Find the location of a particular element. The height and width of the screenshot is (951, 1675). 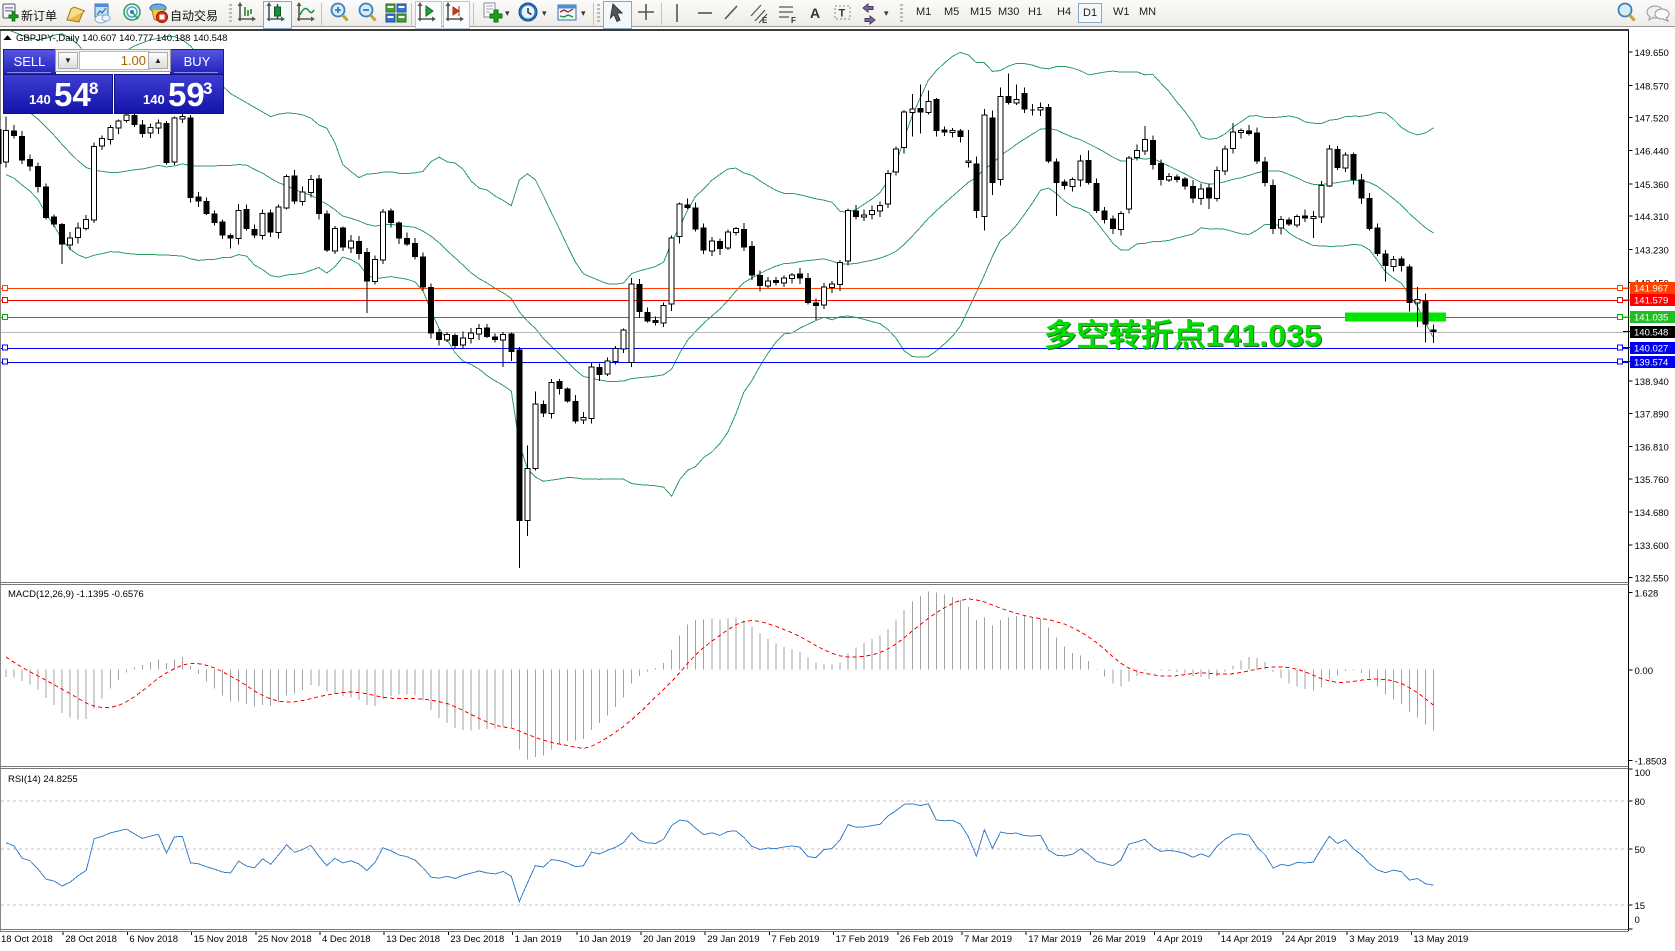

svg-text: 26 Feb 2019 is located at coordinates (926, 939).